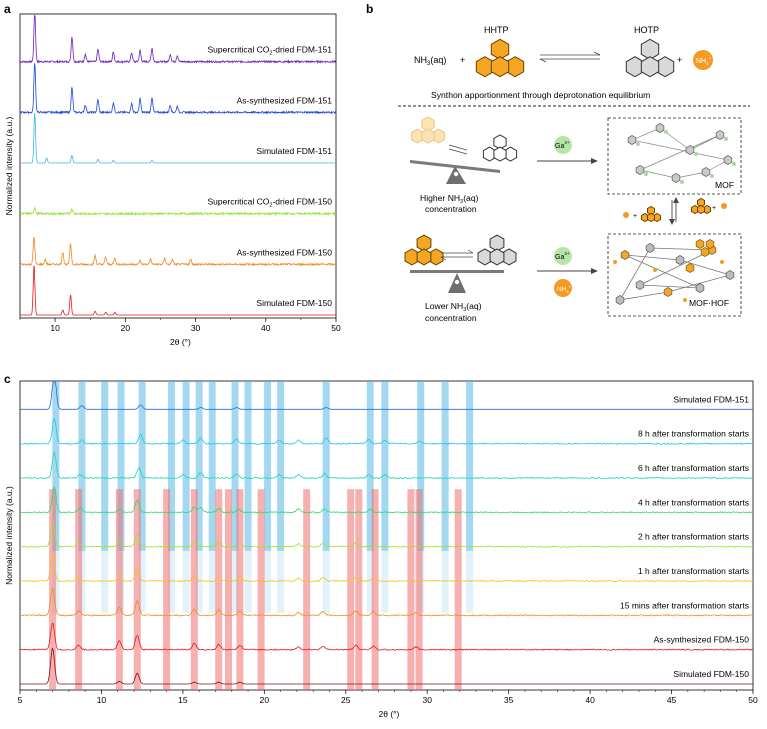 The width and height of the screenshot is (767, 729). What do you see at coordinates (642, 214) in the screenshot?
I see `mini-hhtp-nh4-icon: +` at bounding box center [642, 214].